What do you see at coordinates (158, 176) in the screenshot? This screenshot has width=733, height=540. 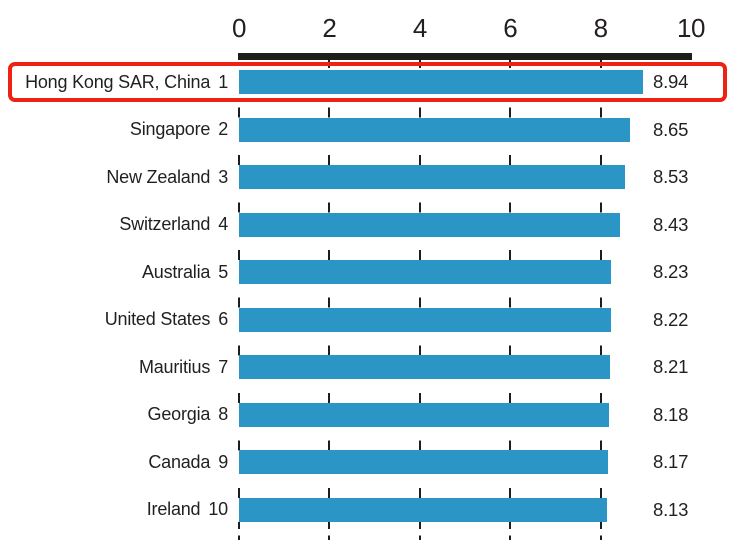 I see `country-name: New Zealand` at bounding box center [158, 176].